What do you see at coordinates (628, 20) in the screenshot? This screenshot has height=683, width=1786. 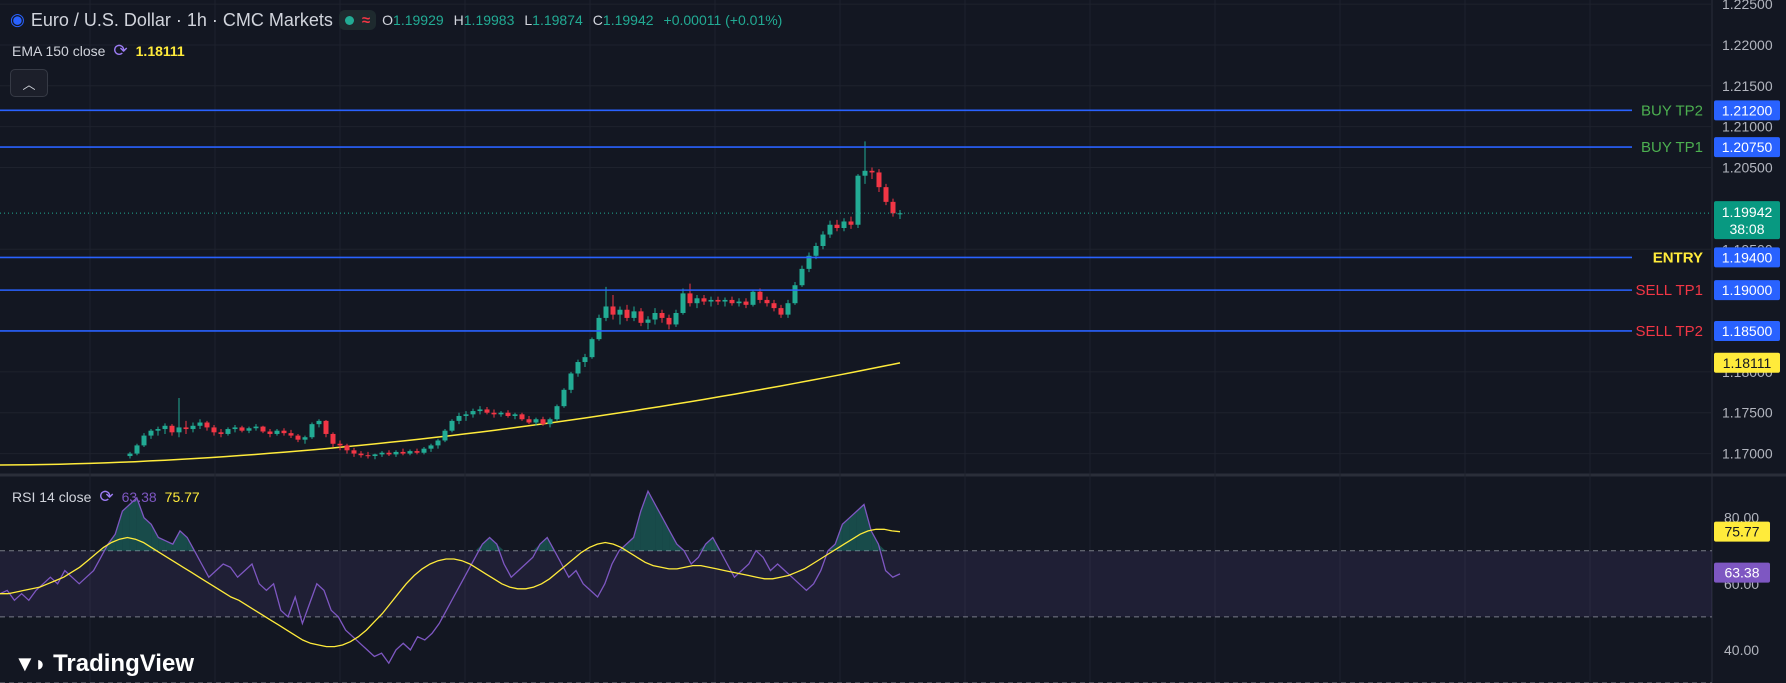 I see `close-value: 1.19942` at bounding box center [628, 20].